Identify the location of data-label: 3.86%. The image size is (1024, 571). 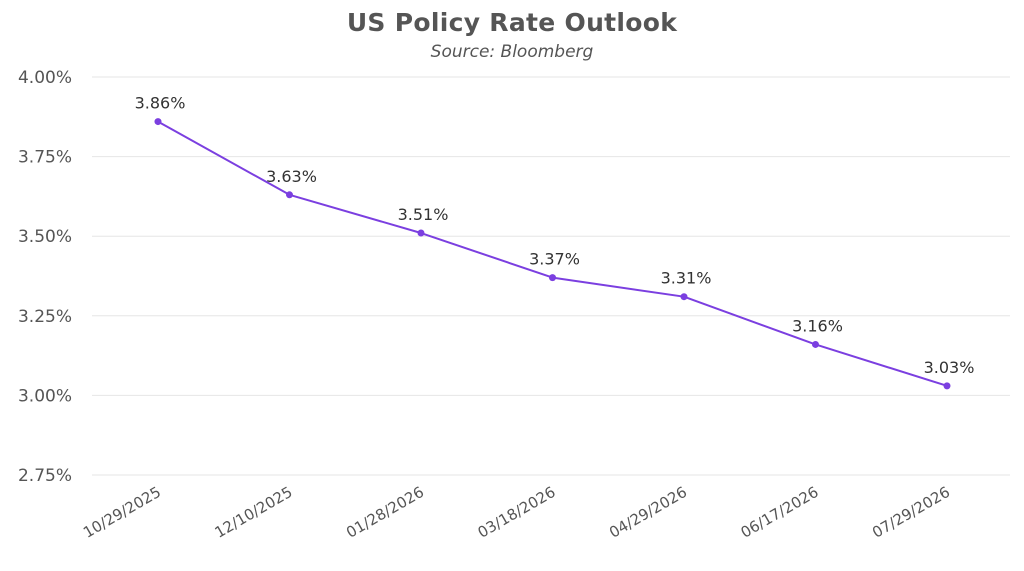
(160, 103).